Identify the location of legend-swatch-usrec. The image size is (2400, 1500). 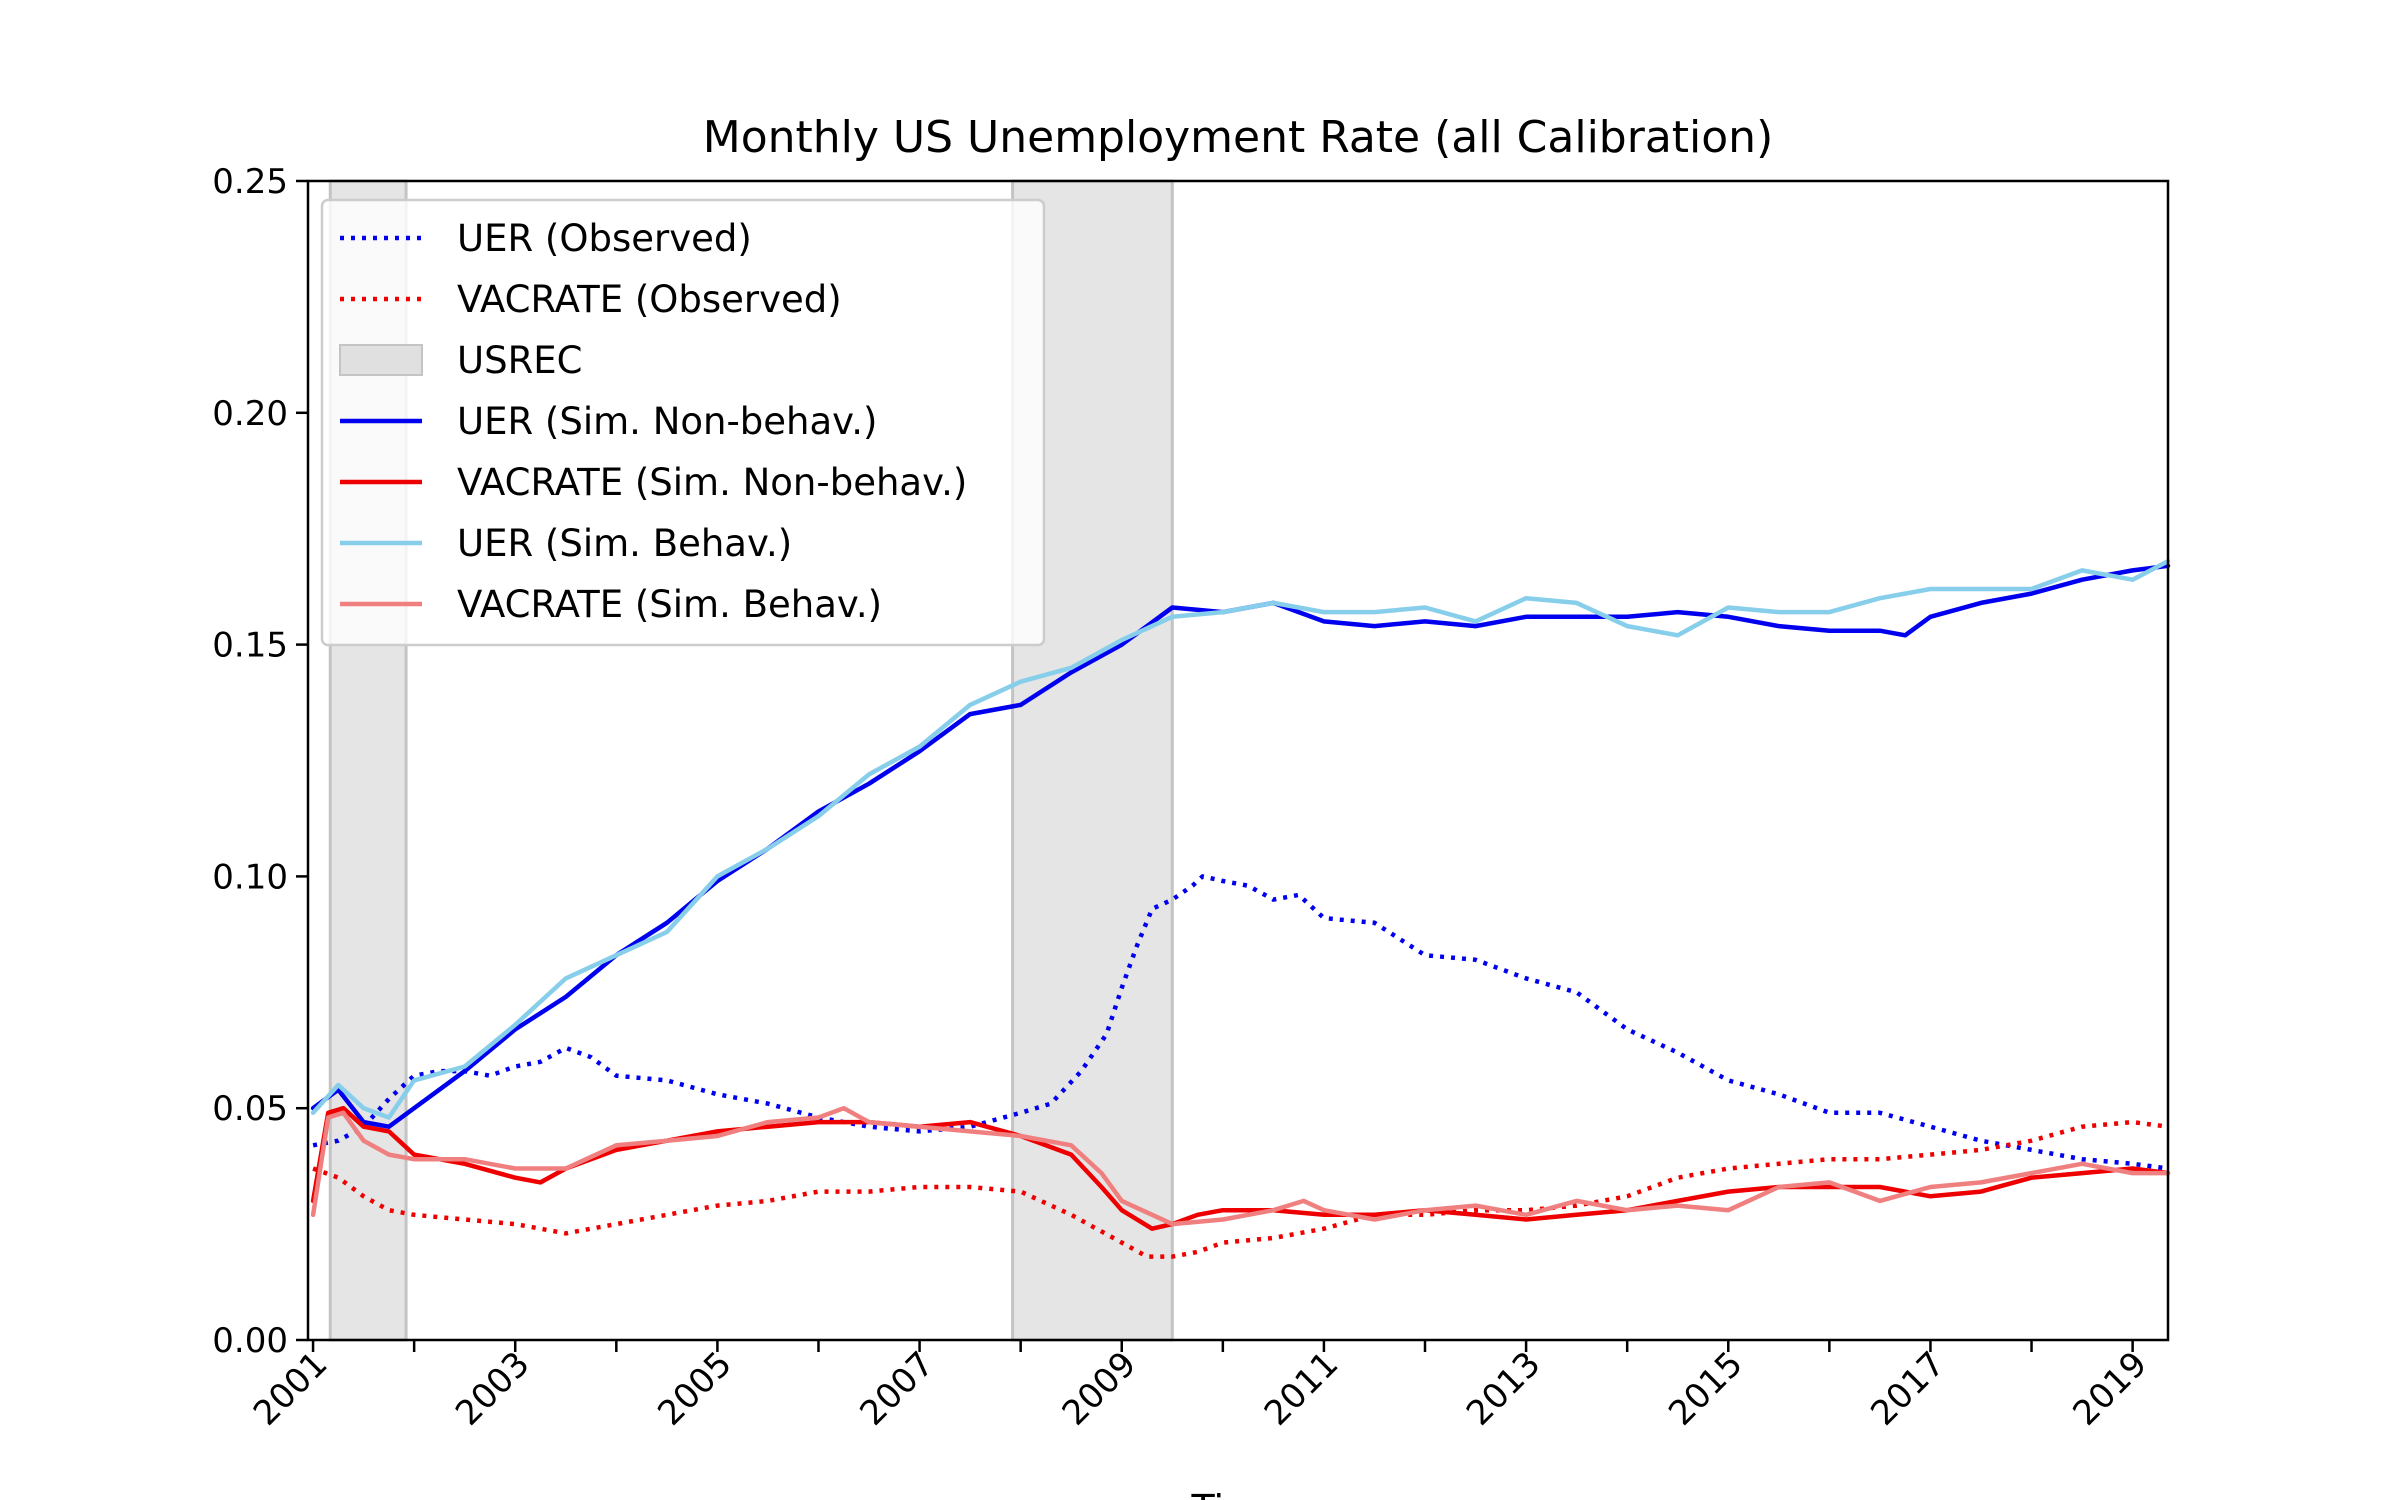
(381, 360).